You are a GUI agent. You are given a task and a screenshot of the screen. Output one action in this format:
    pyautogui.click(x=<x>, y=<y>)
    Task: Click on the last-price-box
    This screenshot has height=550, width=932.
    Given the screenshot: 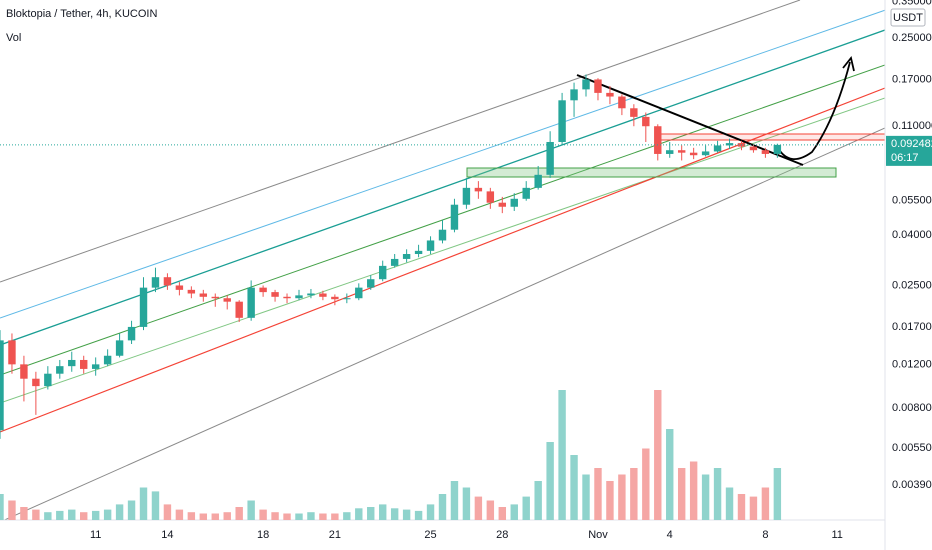 What is the action you would take?
    pyautogui.click(x=909, y=150)
    